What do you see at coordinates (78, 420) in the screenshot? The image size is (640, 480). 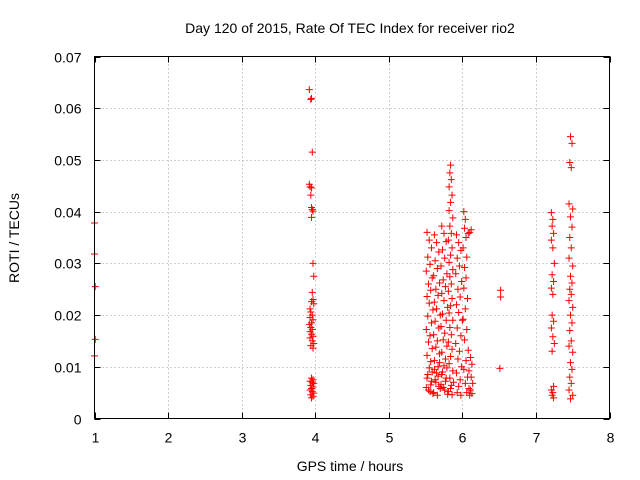 I see `y-tick-label: 0` at bounding box center [78, 420].